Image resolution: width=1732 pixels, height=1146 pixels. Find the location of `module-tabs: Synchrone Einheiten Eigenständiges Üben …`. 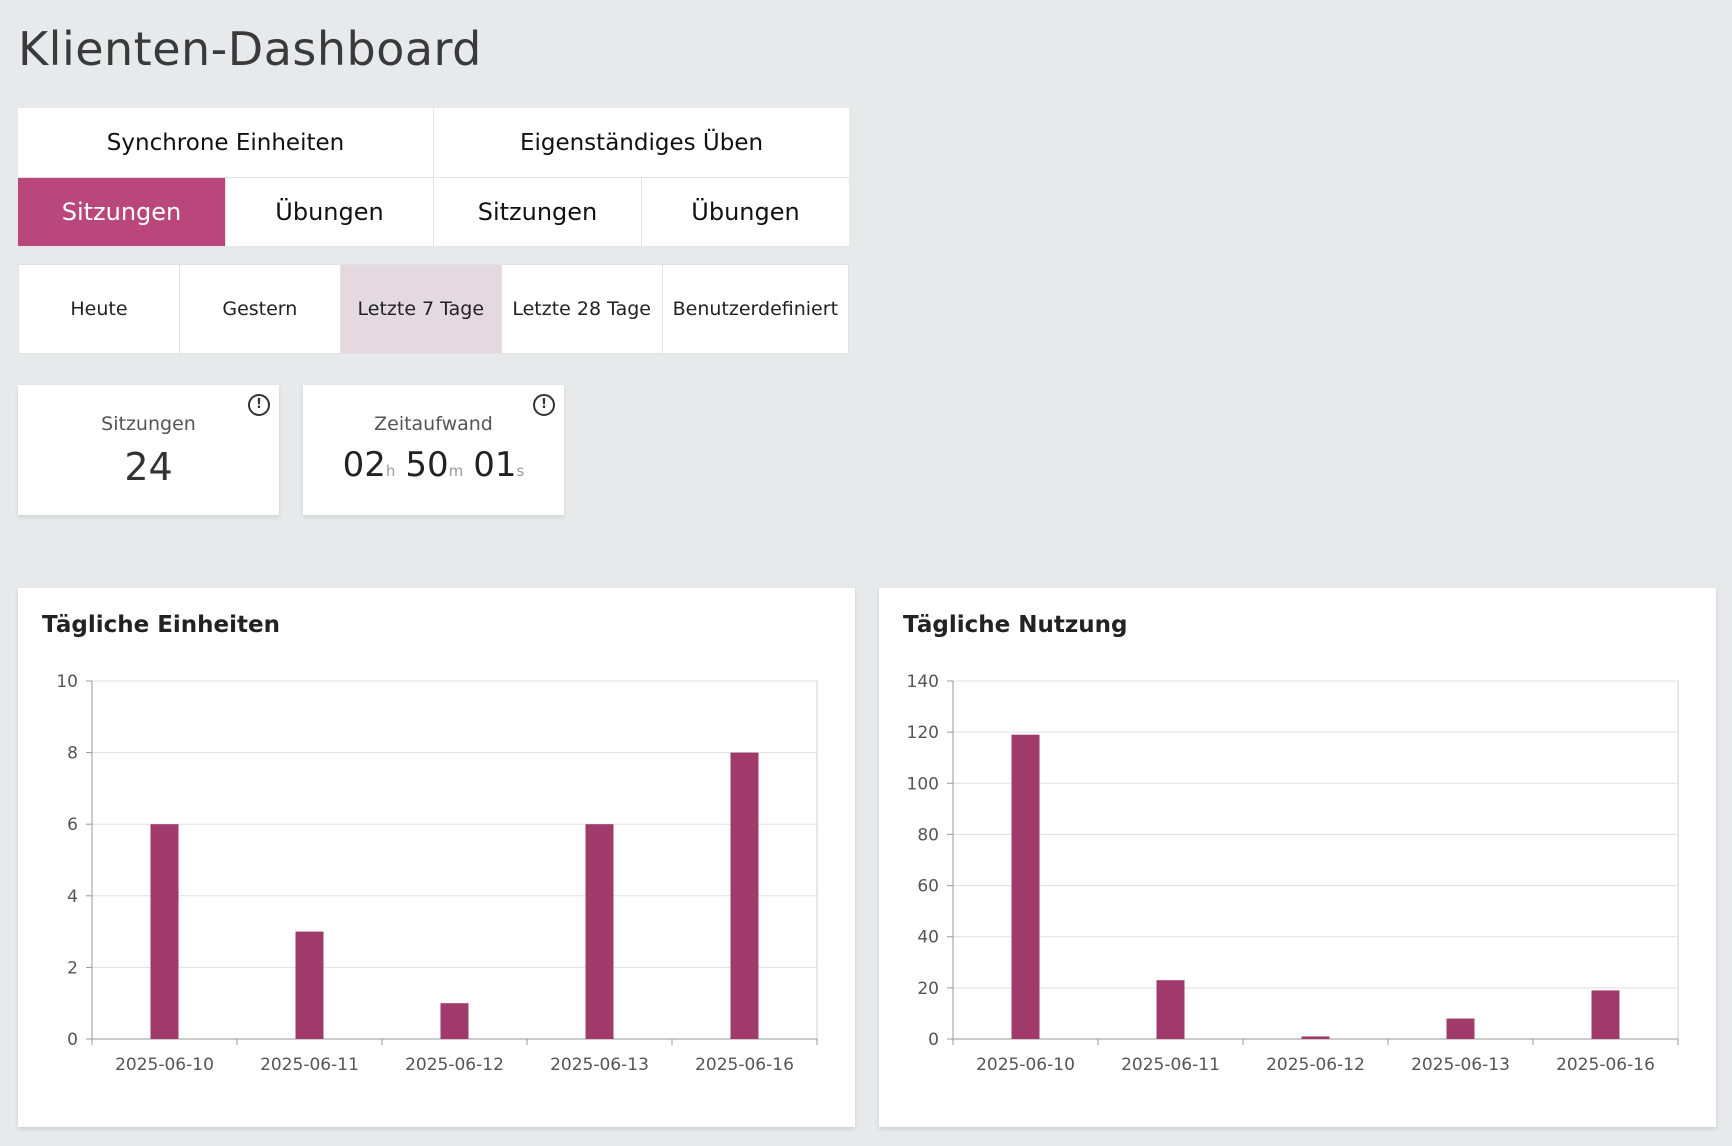

module-tabs: Synchrone Einheiten Eigenständiges Üben … is located at coordinates (433, 177).